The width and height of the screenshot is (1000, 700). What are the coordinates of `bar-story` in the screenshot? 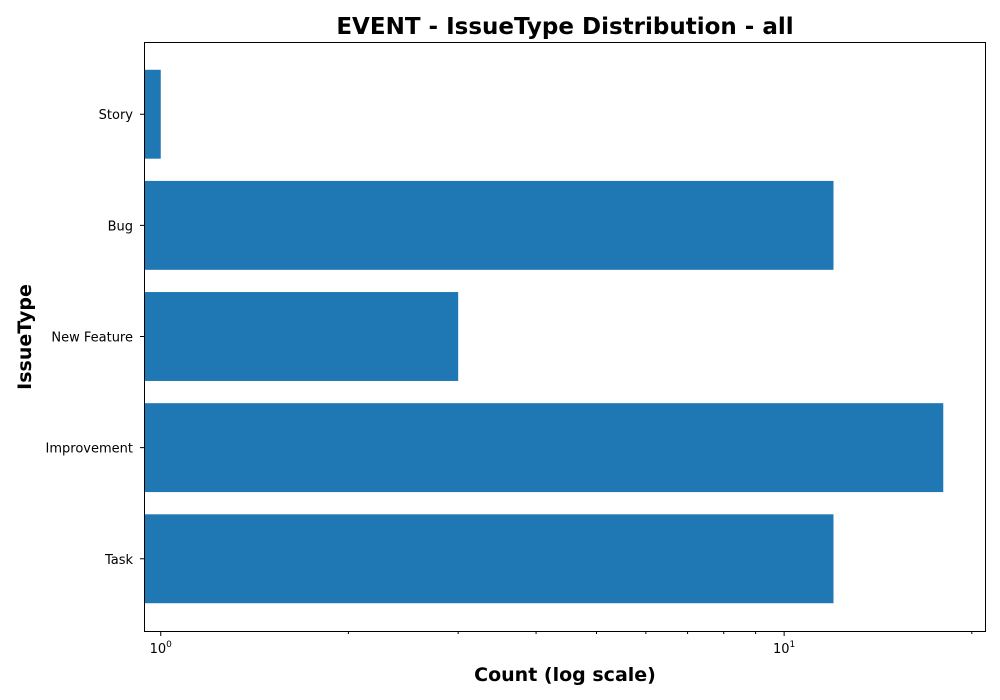 It's located at (152, 114).